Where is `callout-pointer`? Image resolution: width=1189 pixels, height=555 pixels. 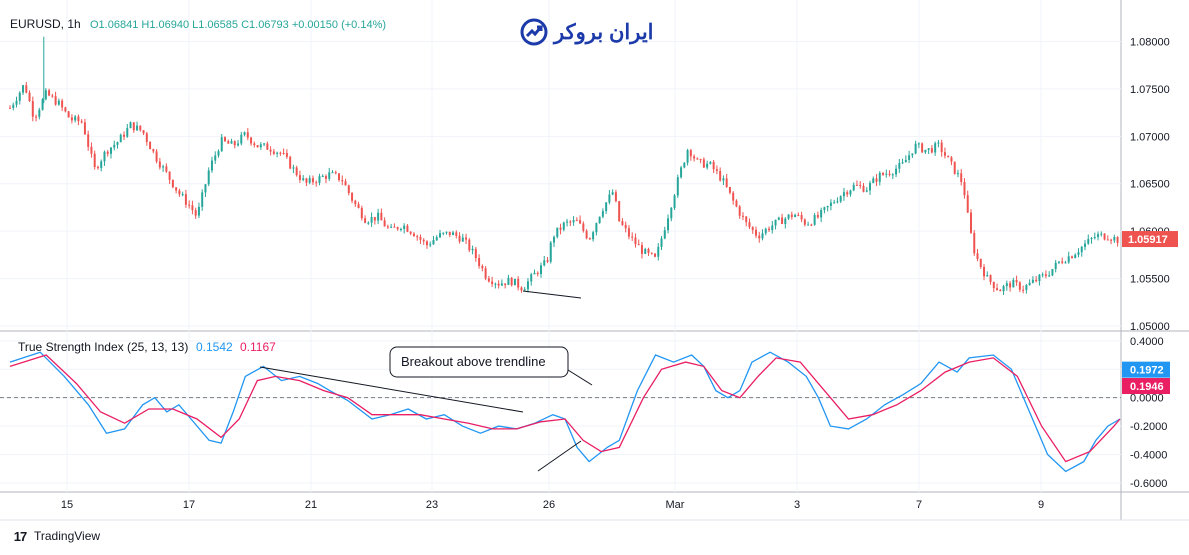 callout-pointer is located at coordinates (580, 377).